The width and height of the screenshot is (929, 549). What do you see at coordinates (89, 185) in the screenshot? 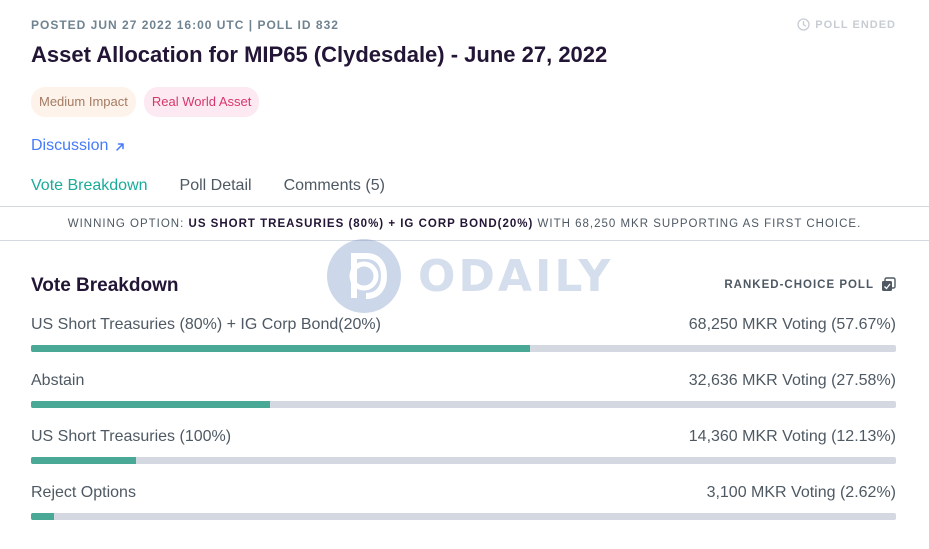
I see `tab-vote-breakdown: Vote Breakdown` at bounding box center [89, 185].